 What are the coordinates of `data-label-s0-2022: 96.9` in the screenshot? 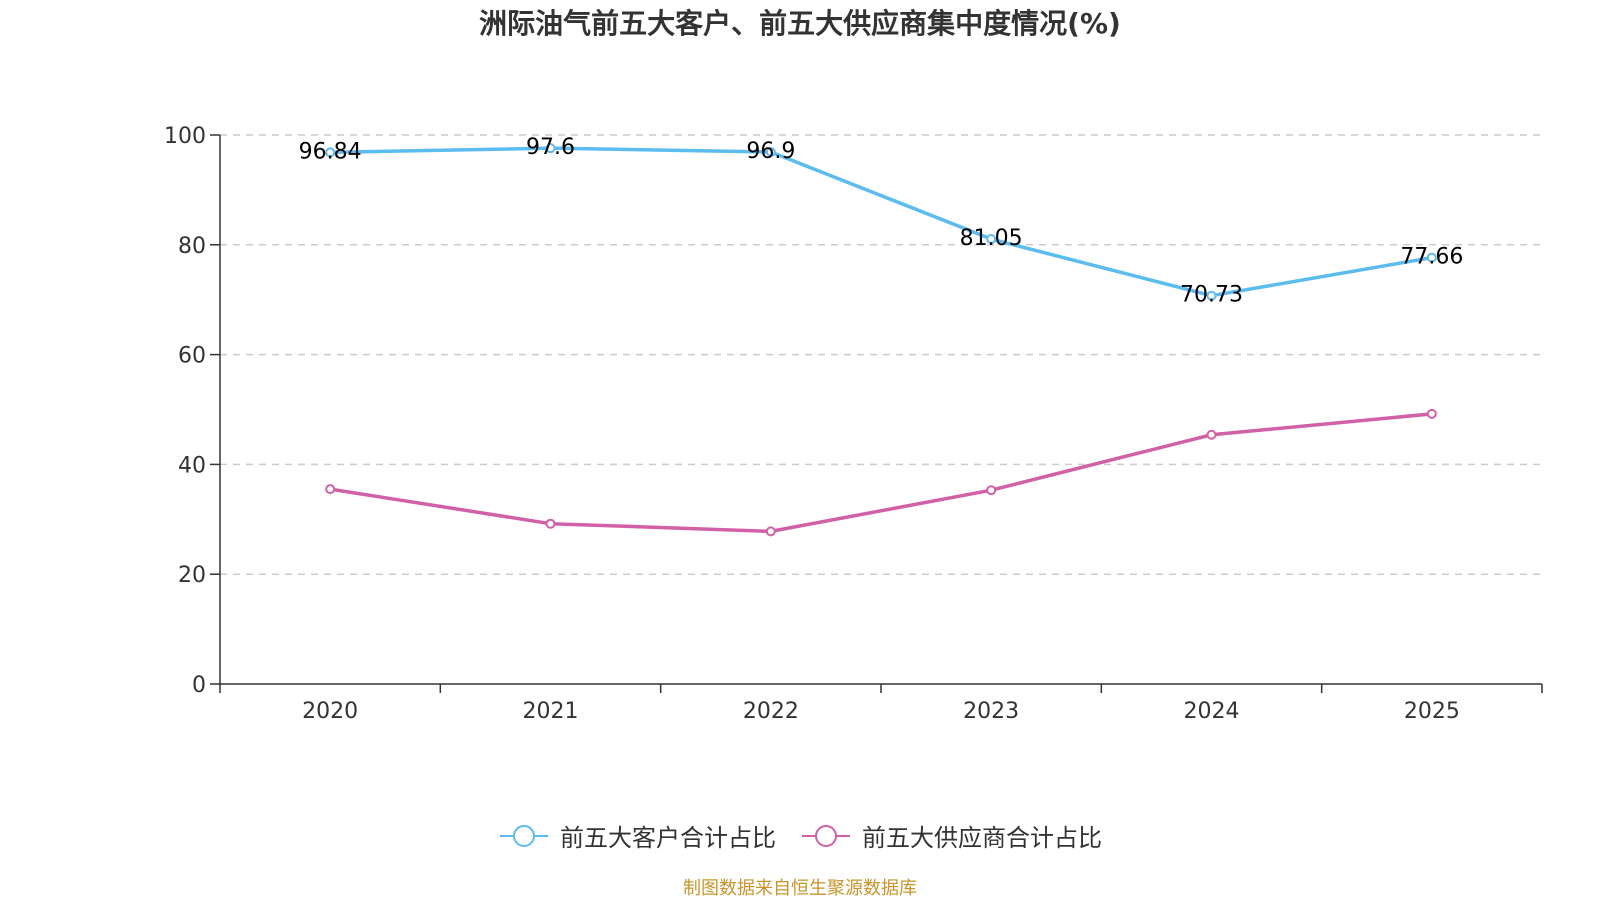 It's located at (770, 151).